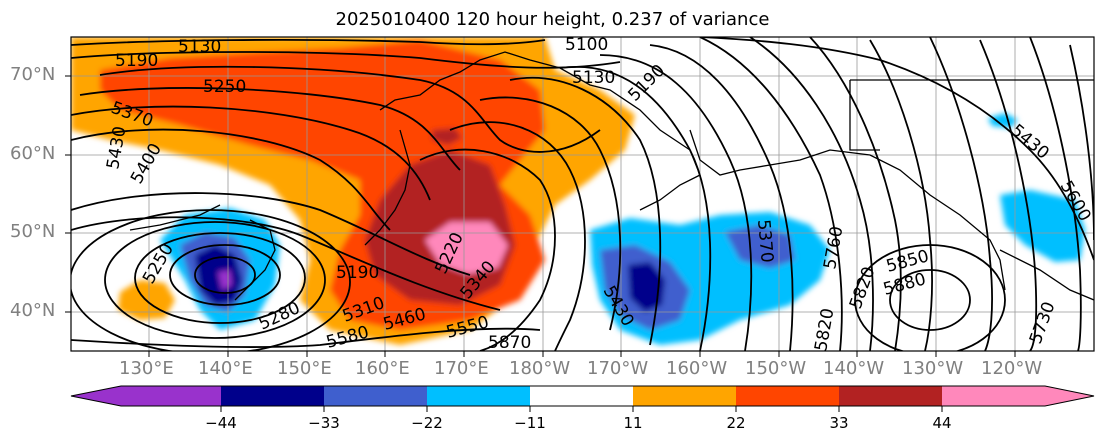  What do you see at coordinates (225, 368) in the screenshot?
I see `lon-label: 140°E` at bounding box center [225, 368].